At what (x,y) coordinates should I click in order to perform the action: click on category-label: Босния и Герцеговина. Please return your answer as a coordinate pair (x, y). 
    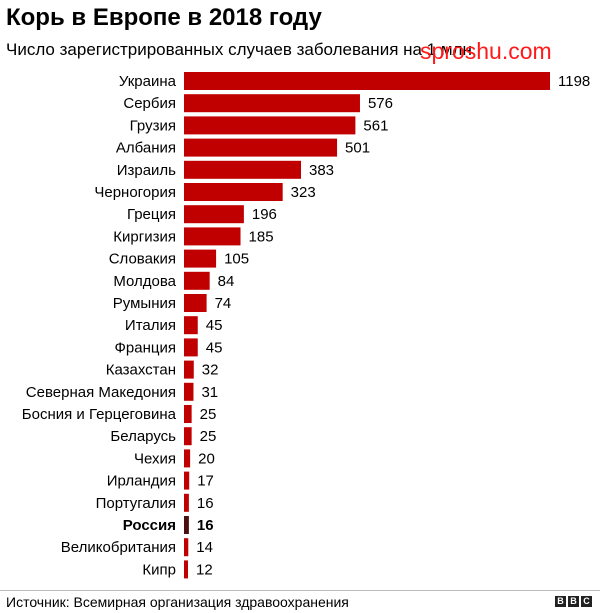
    Looking at the image, I should click on (99, 414).